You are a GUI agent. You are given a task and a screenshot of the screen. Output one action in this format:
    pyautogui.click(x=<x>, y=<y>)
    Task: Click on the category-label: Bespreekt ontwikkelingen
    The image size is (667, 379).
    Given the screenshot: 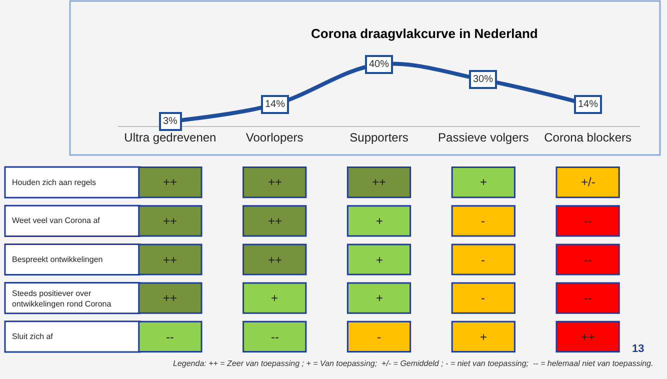 What is the action you would take?
    pyautogui.click(x=57, y=259)
    